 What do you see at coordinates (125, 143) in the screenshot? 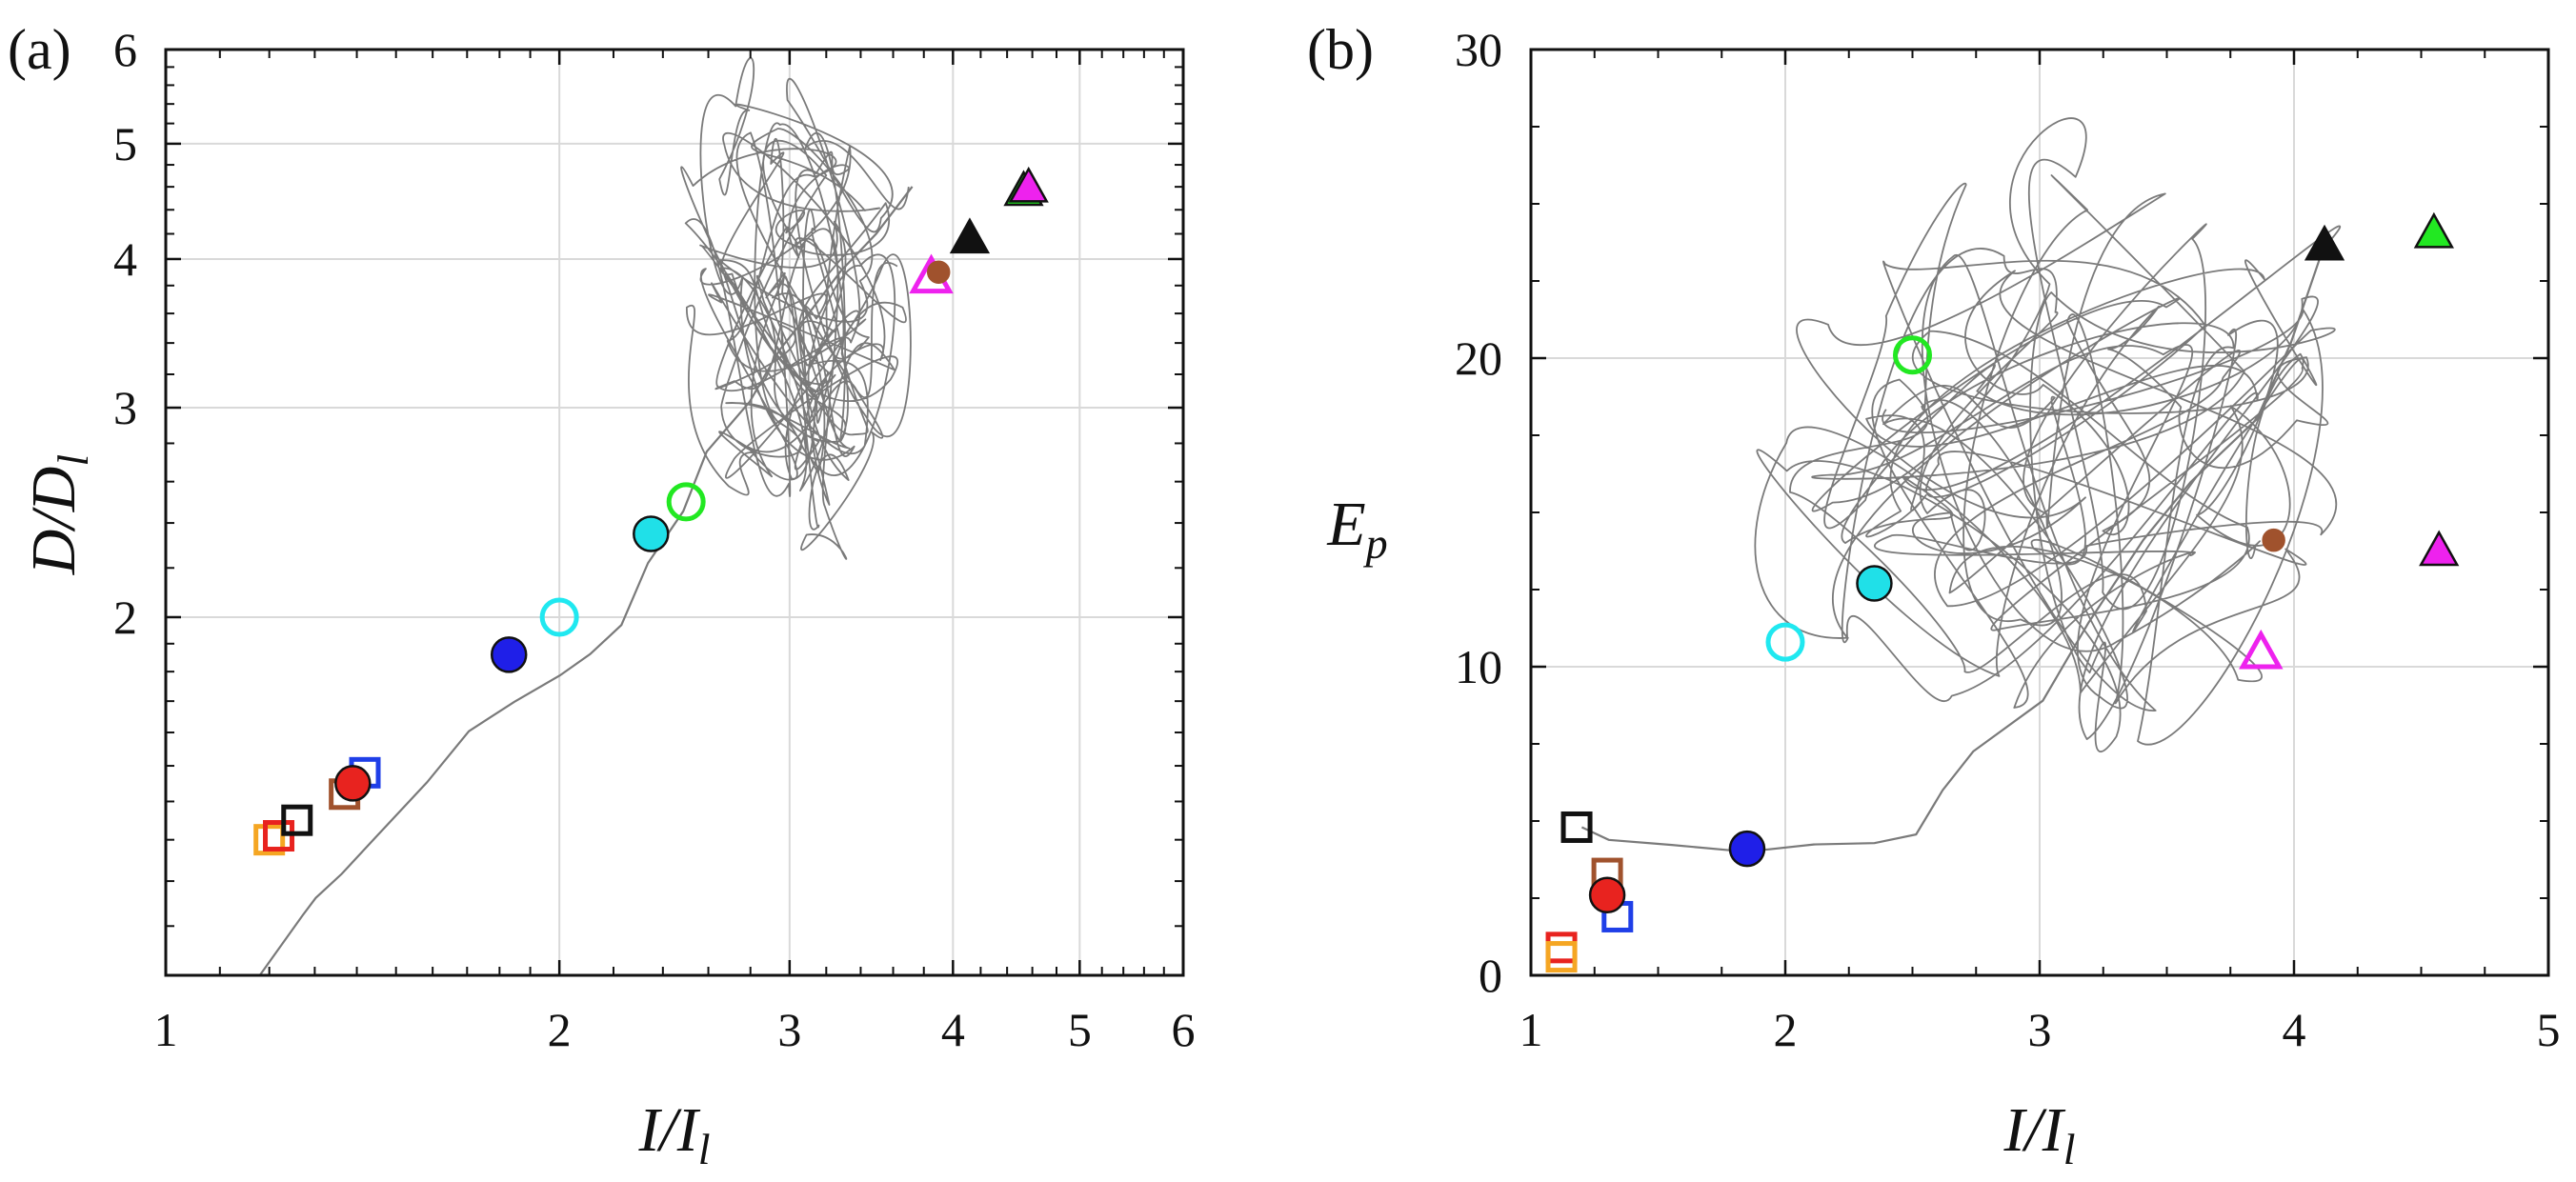
I see `a-ytick-label: 5` at bounding box center [125, 143].